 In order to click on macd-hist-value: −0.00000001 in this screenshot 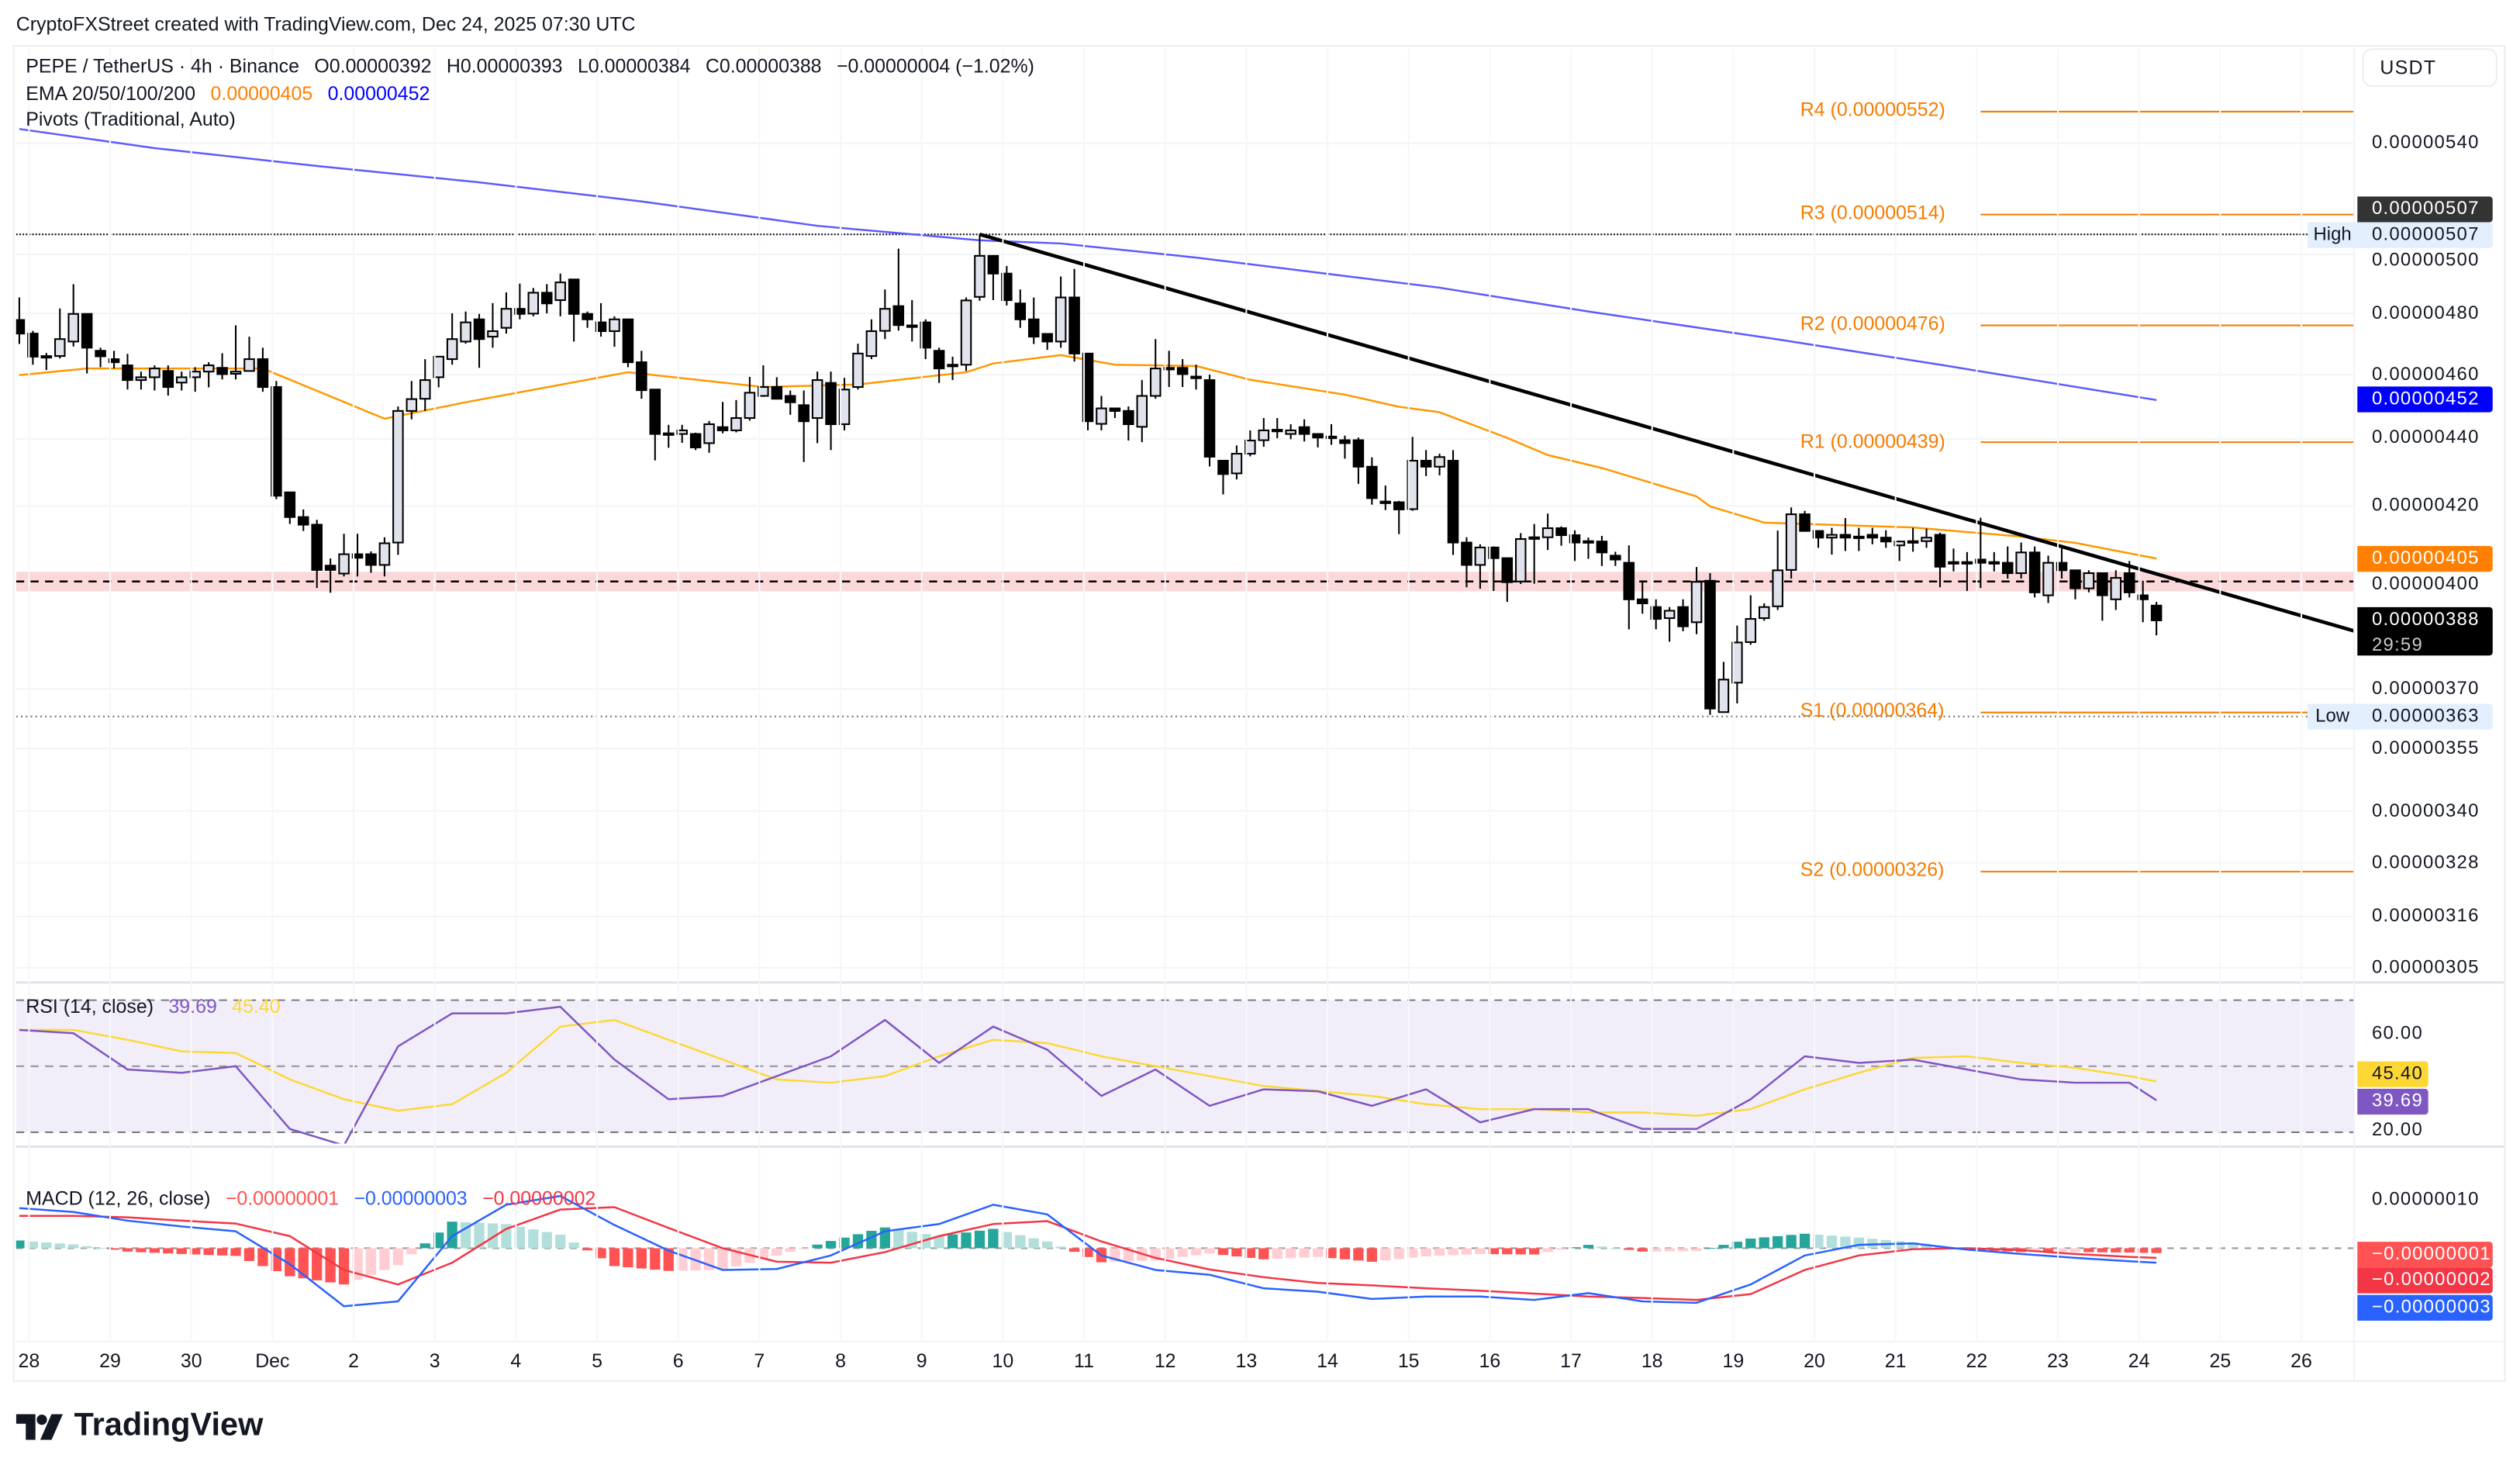, I will do `click(282, 1198)`.